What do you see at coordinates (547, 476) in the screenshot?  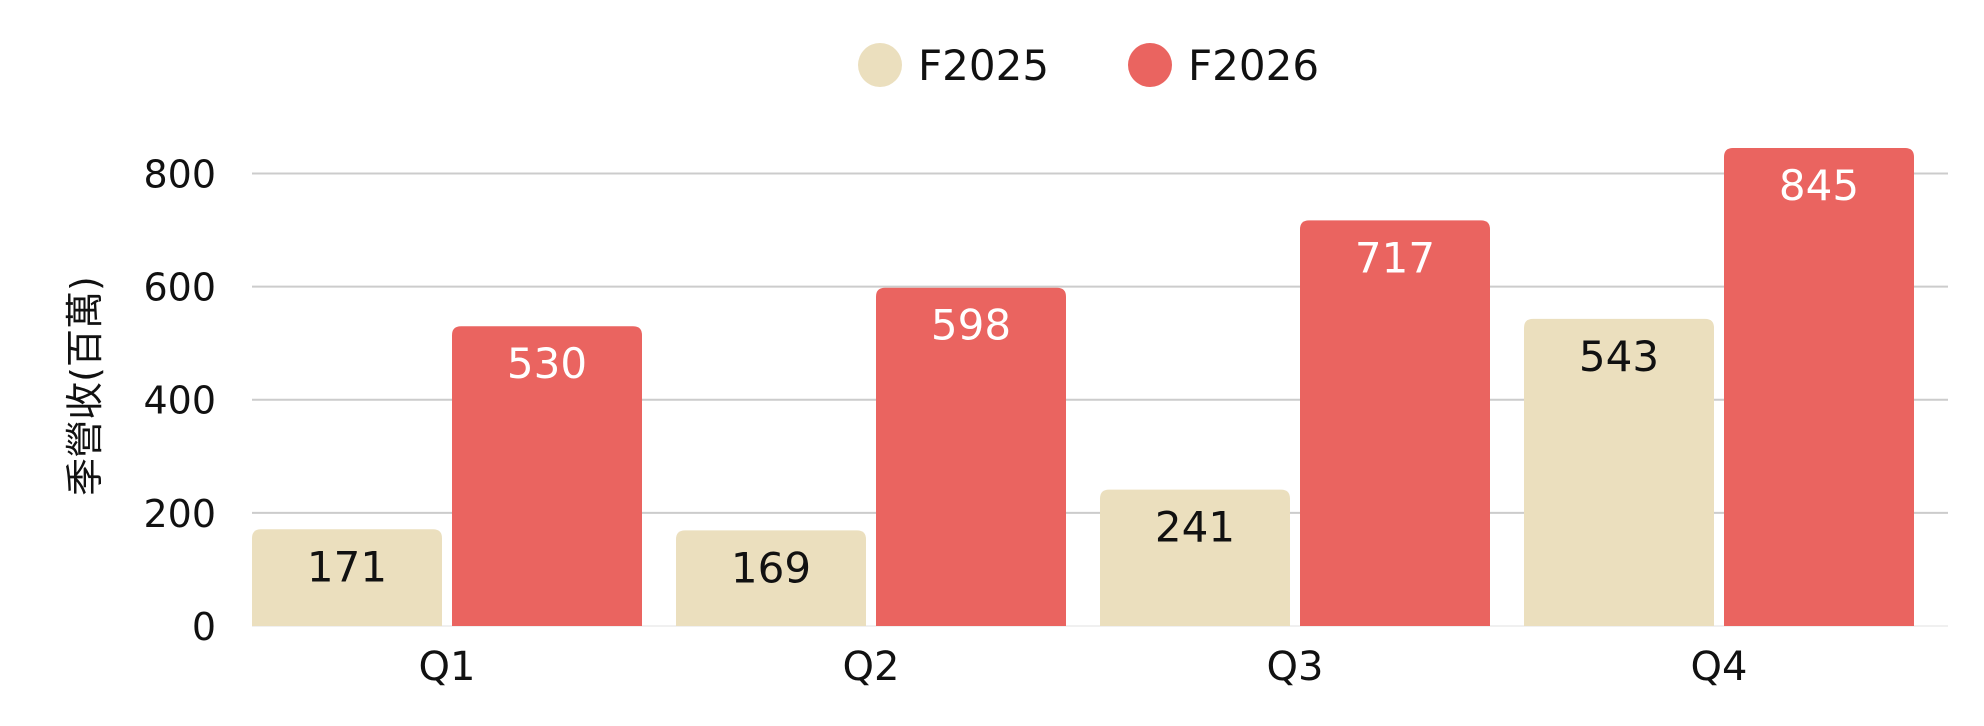 I see `bar-f2026-q1` at bounding box center [547, 476].